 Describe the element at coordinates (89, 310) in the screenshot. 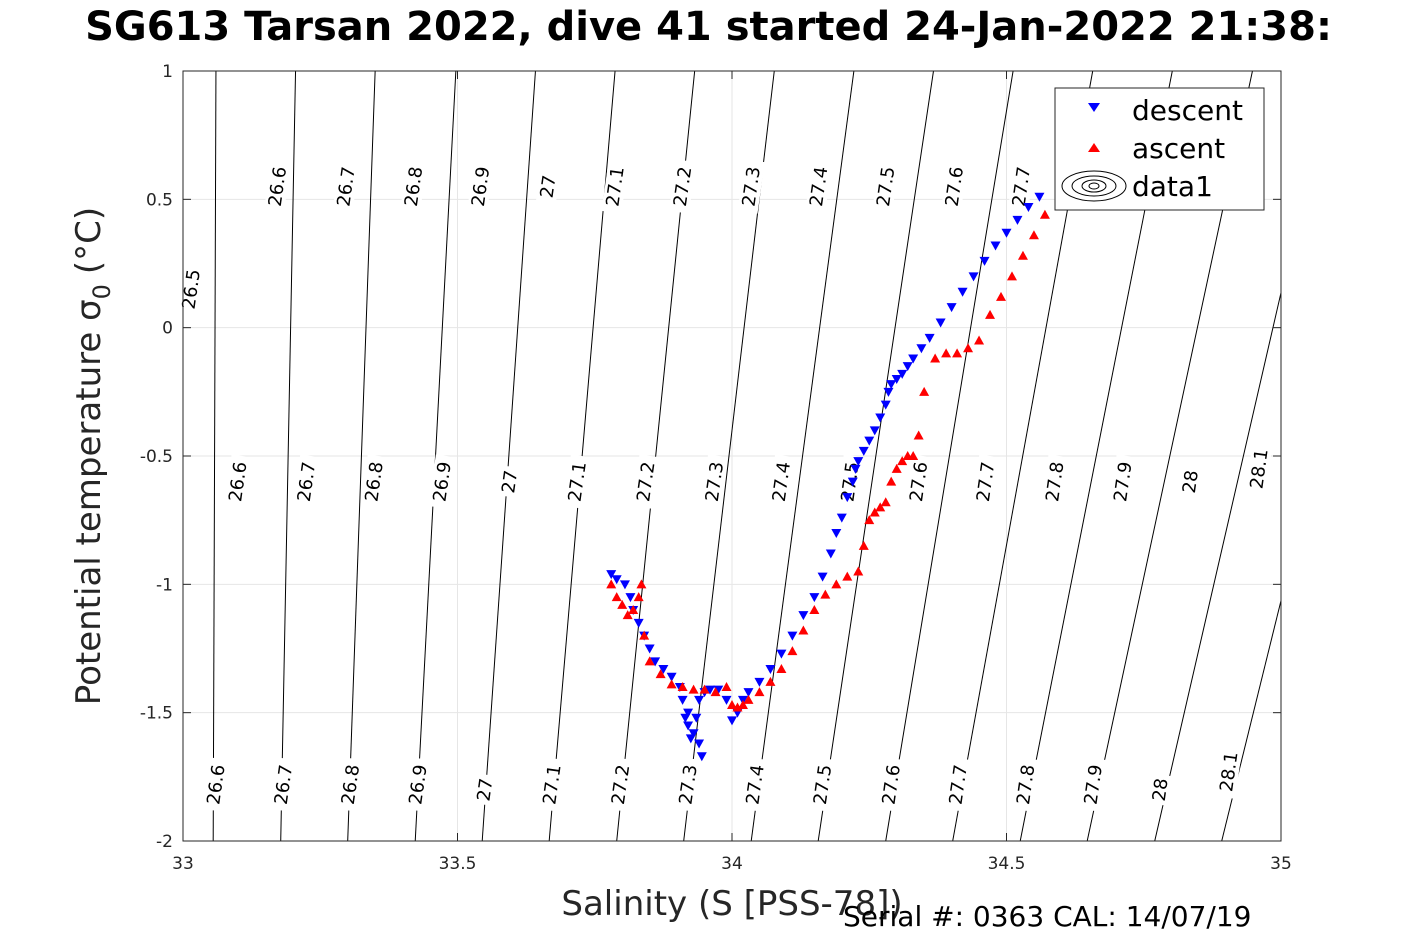

I see `y-axis-label-symbol: σ` at that location.